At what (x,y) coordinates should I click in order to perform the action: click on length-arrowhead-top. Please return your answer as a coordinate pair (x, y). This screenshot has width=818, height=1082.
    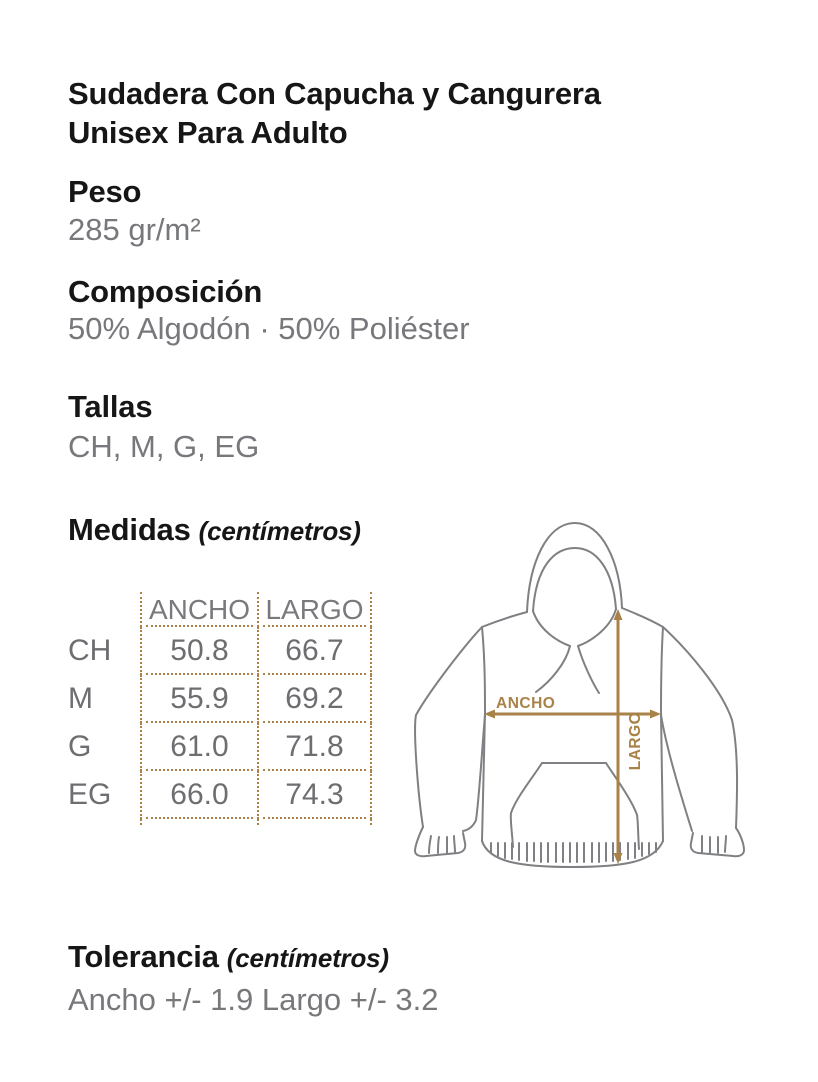
    Looking at the image, I should click on (618, 614).